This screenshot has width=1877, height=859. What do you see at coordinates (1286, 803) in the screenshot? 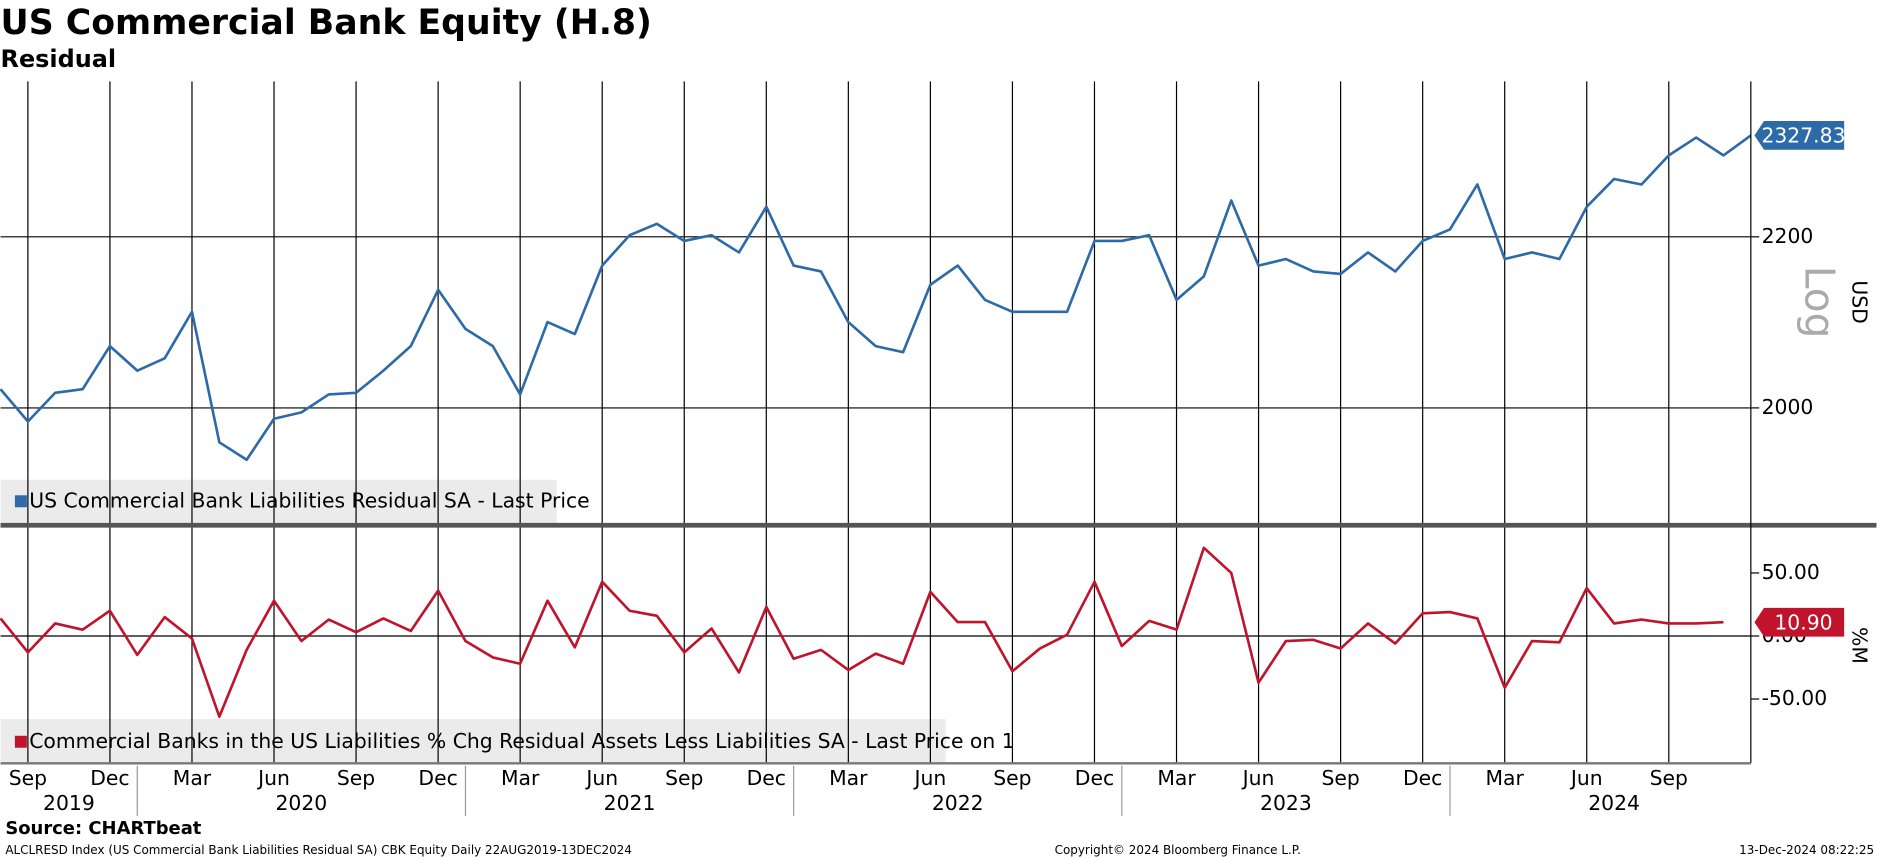
I see `x-year-label: 2023` at bounding box center [1286, 803].